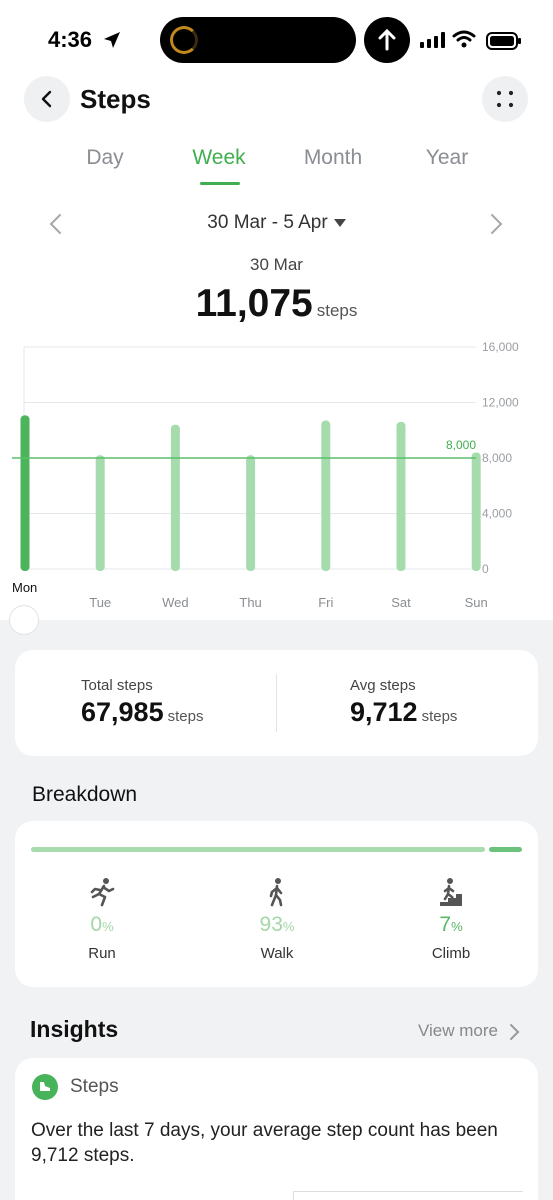 The image size is (553, 1200). What do you see at coordinates (445, 924) in the screenshot?
I see `climb-percent-value: 7` at bounding box center [445, 924].